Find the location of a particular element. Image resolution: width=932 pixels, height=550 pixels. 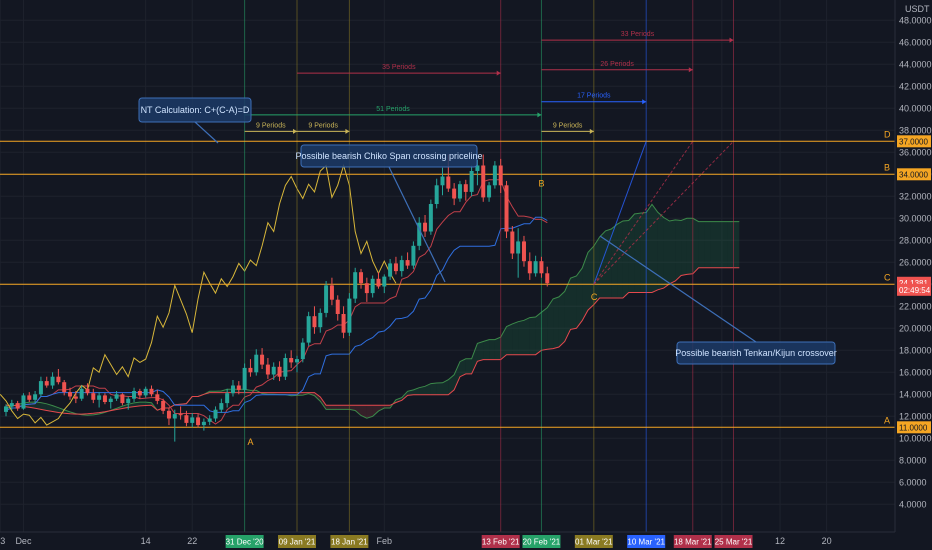

price-tick-label: 44.0000 is located at coordinates (915, 64).